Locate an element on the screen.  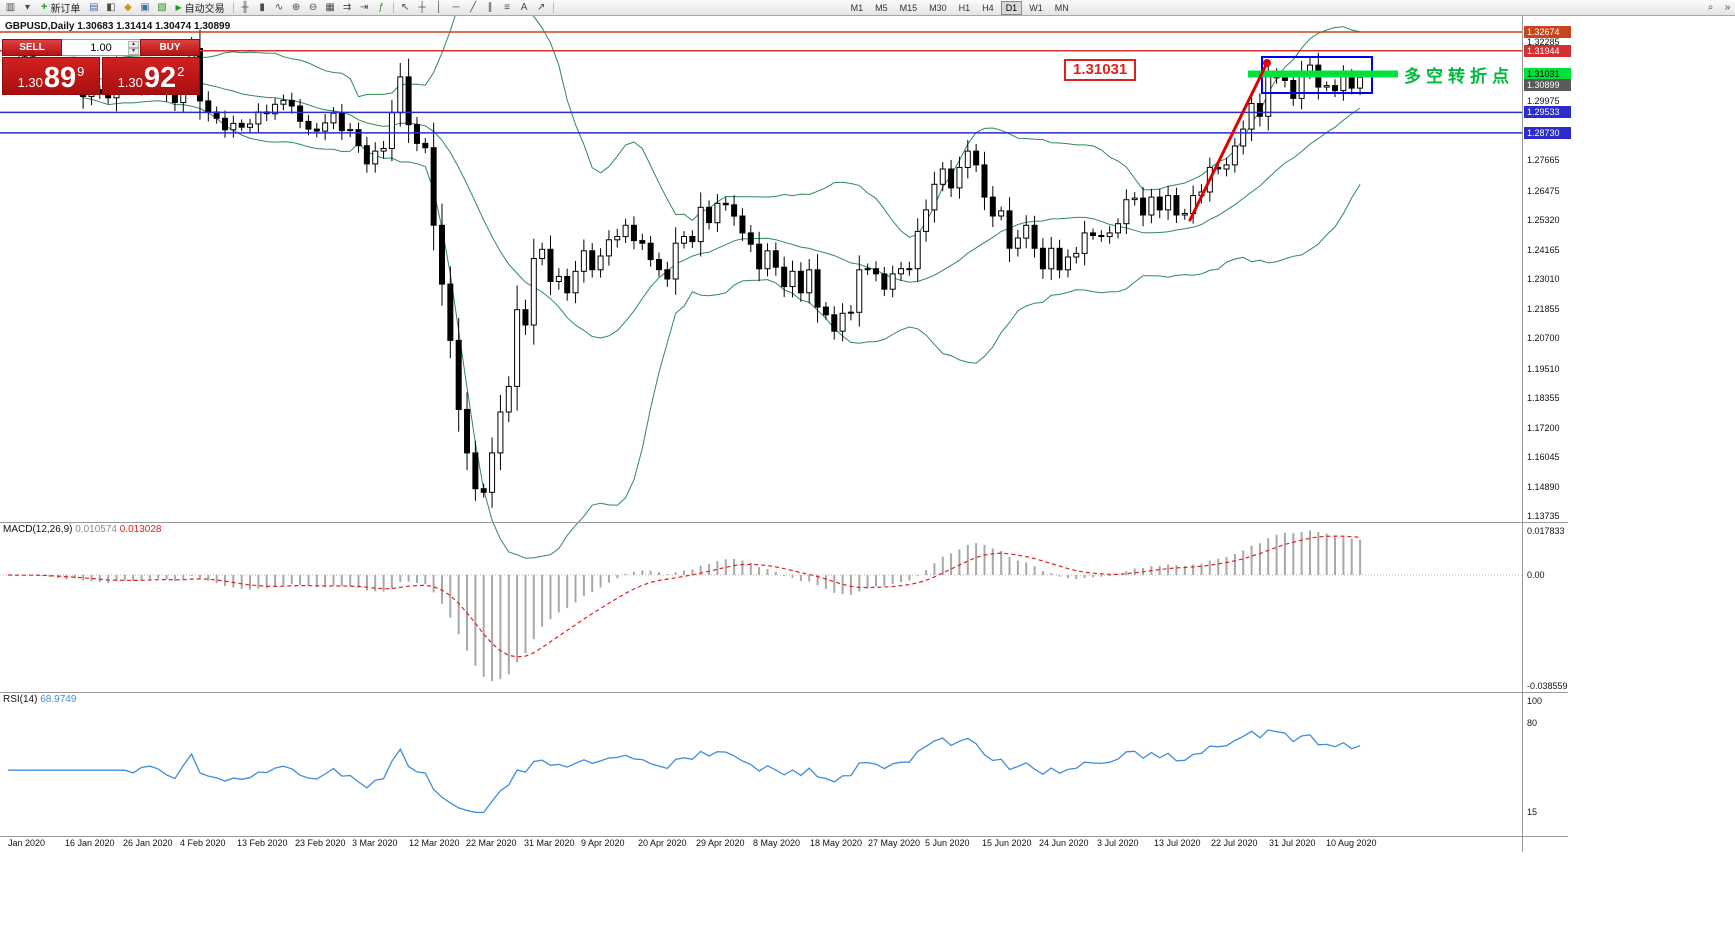
timeframe-m15-button: M15 is located at coordinates (908, 7).